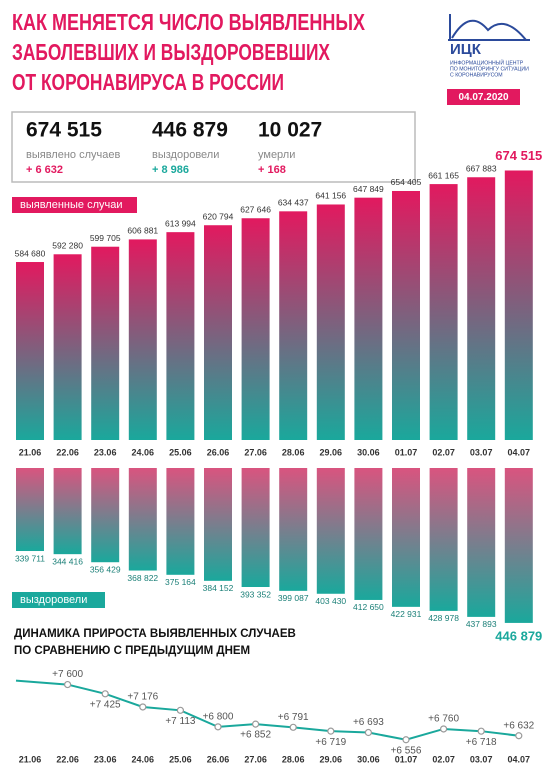 Image resolution: width=550 pixels, height=775 pixels. What do you see at coordinates (190, 130) in the screenshot?
I see `stat-value: 446 879` at bounding box center [190, 130].